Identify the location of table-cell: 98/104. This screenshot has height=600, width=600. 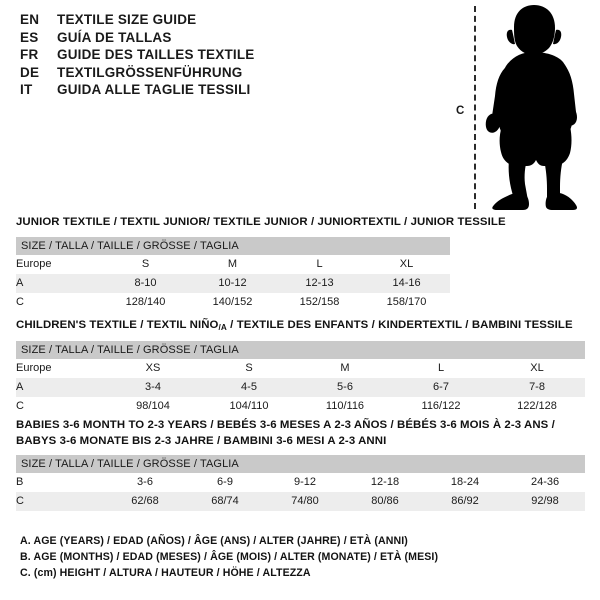
(153, 407).